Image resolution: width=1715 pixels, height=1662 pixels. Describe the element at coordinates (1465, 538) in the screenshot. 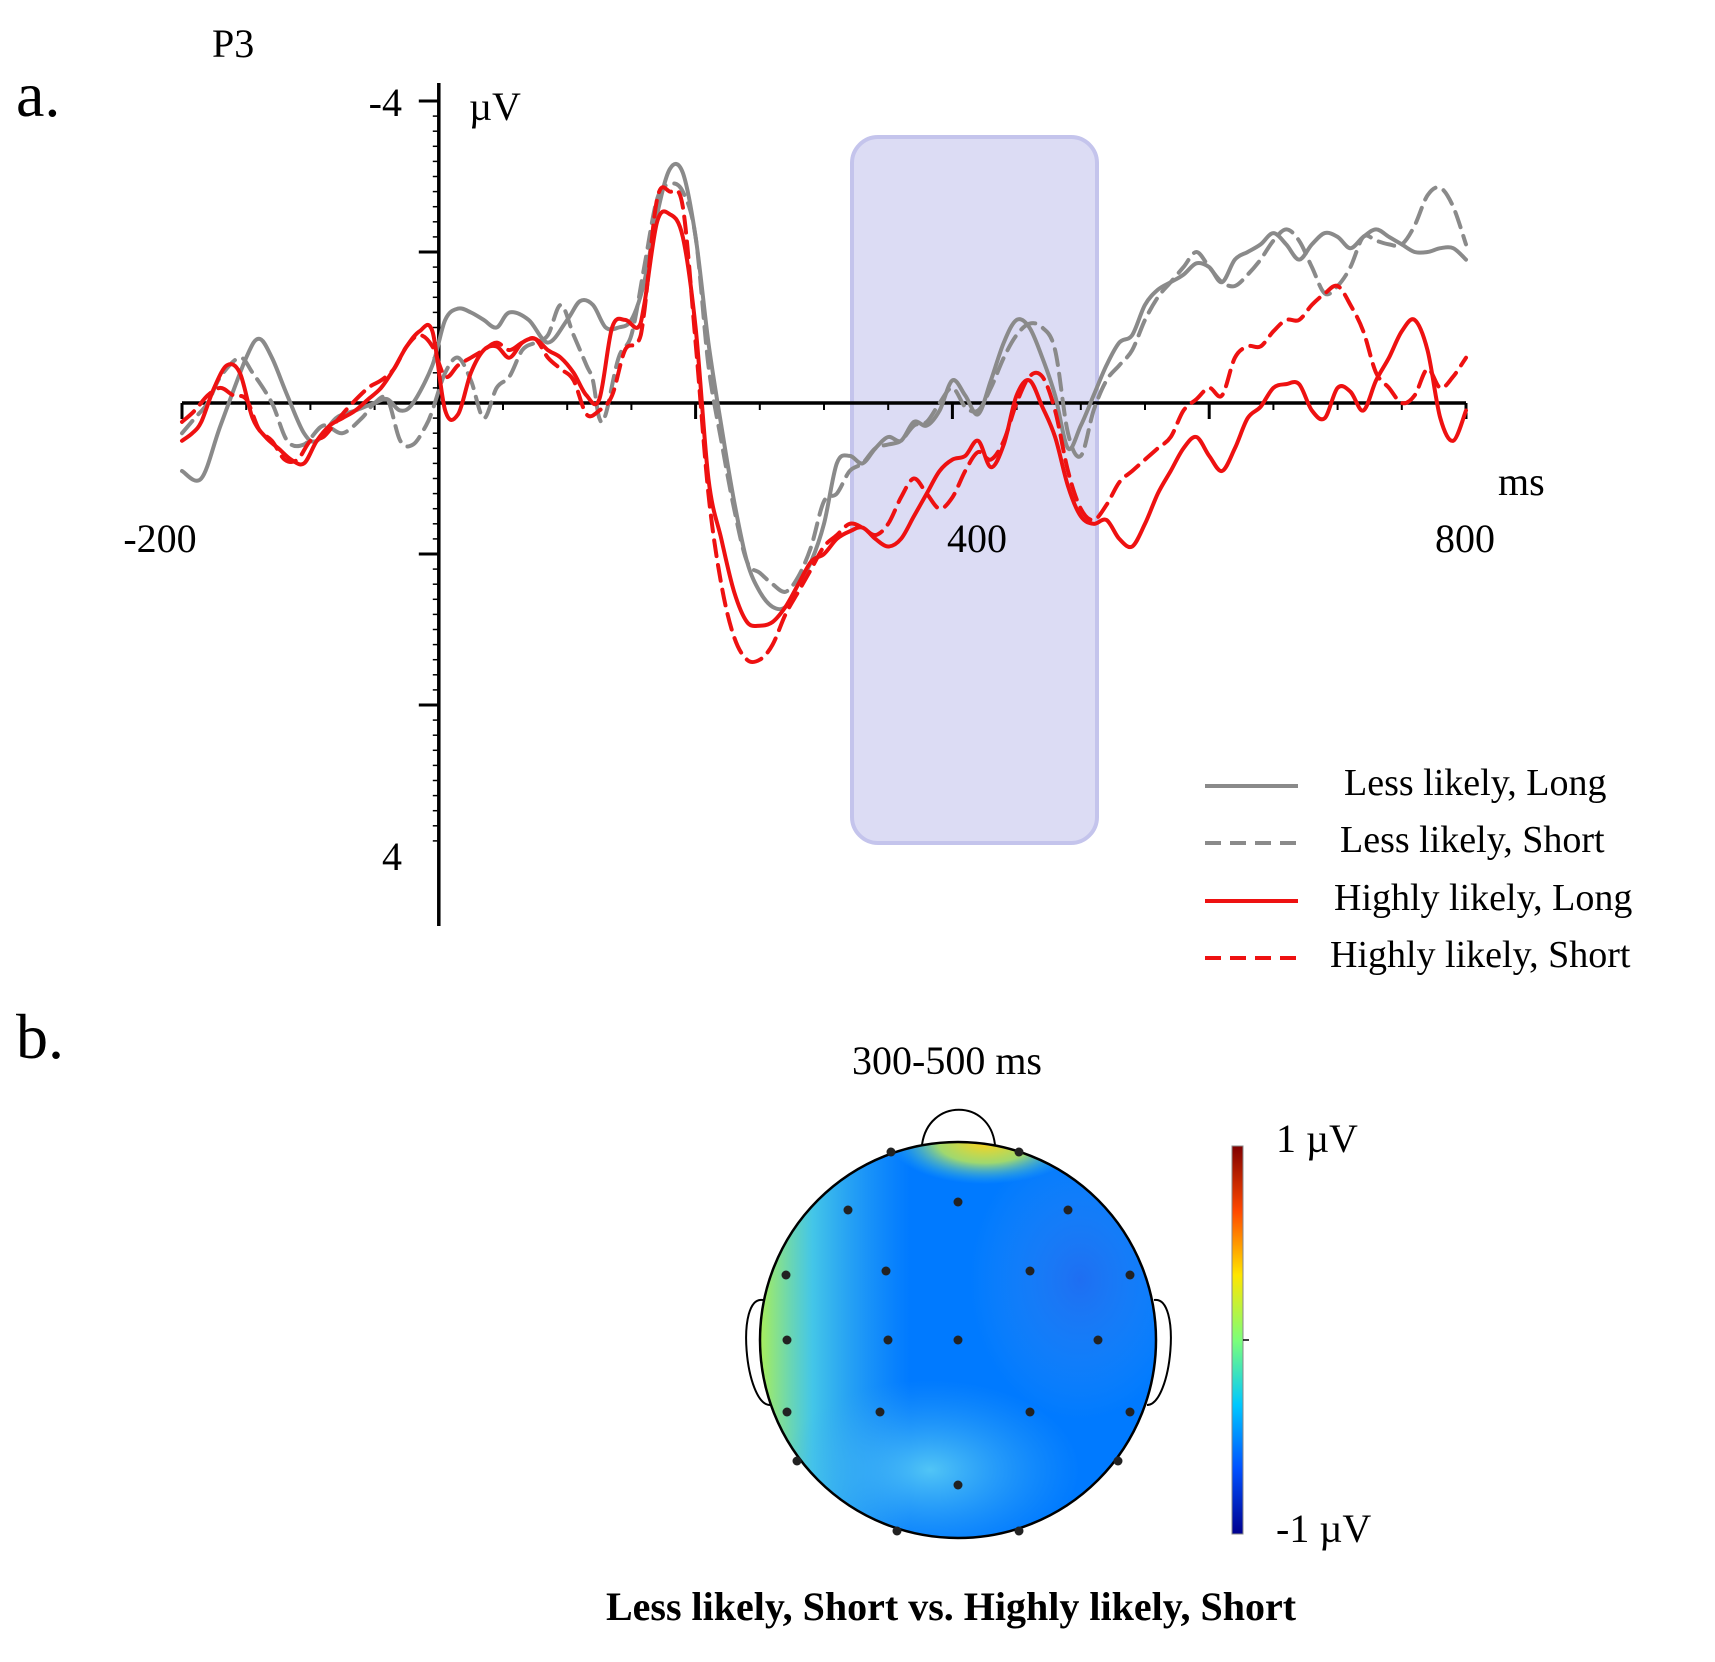

I see `x-tick-label-800: 800` at that location.